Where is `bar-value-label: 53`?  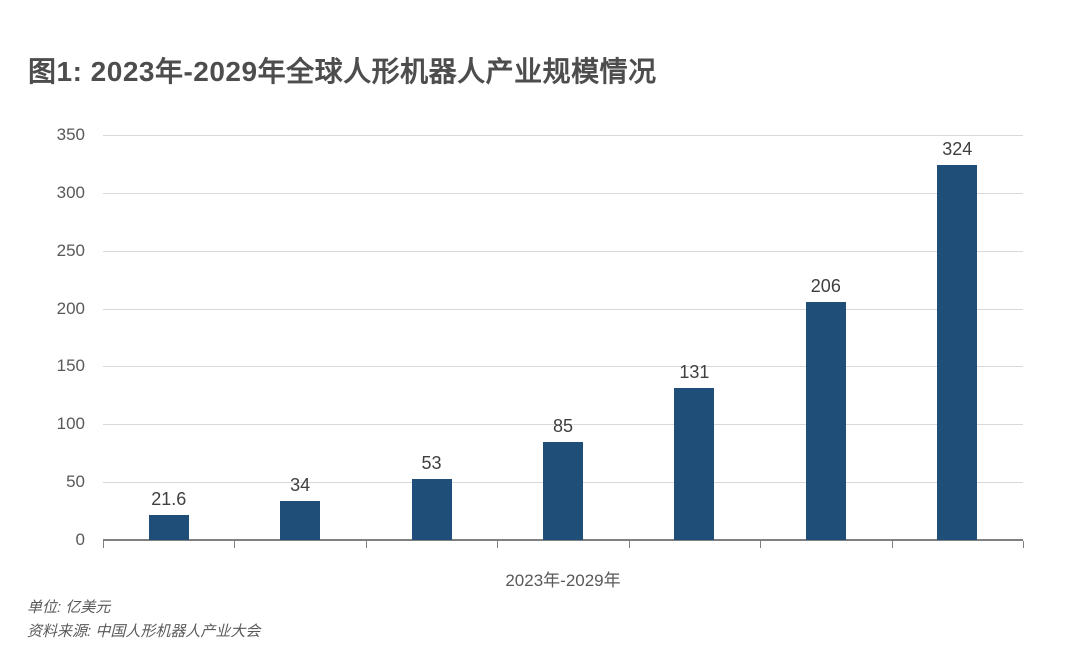 bar-value-label: 53 is located at coordinates (431, 462).